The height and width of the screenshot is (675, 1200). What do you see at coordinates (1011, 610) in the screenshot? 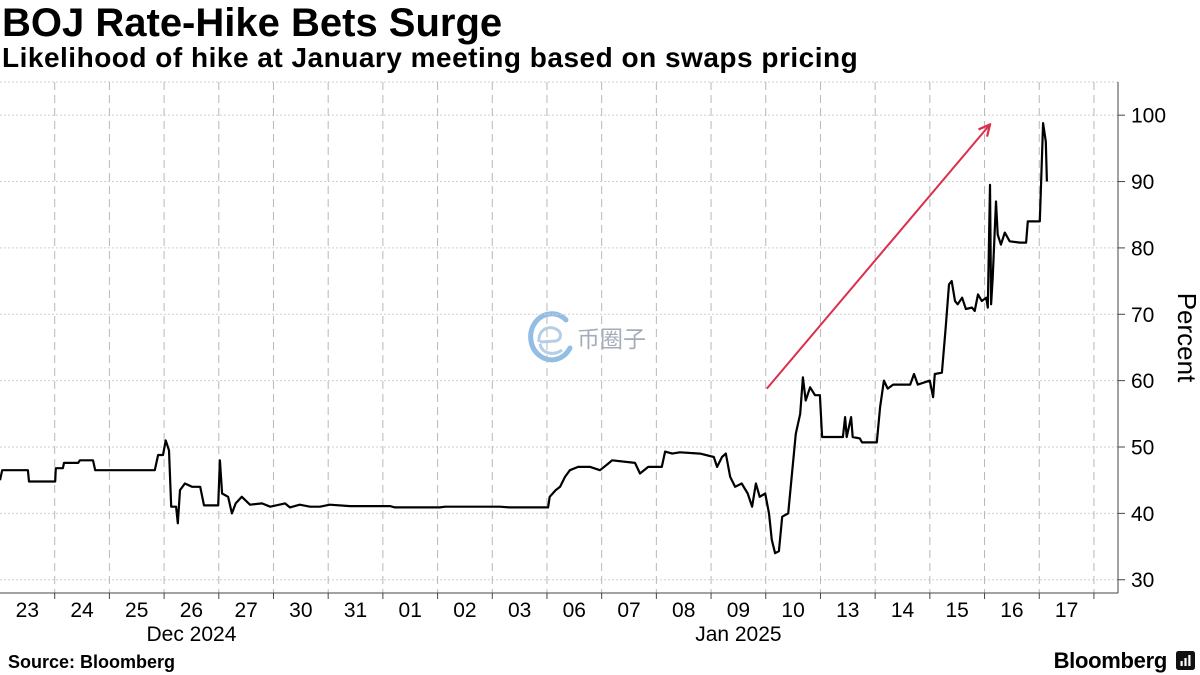
I see `x-tick-label: 16` at bounding box center [1011, 610].